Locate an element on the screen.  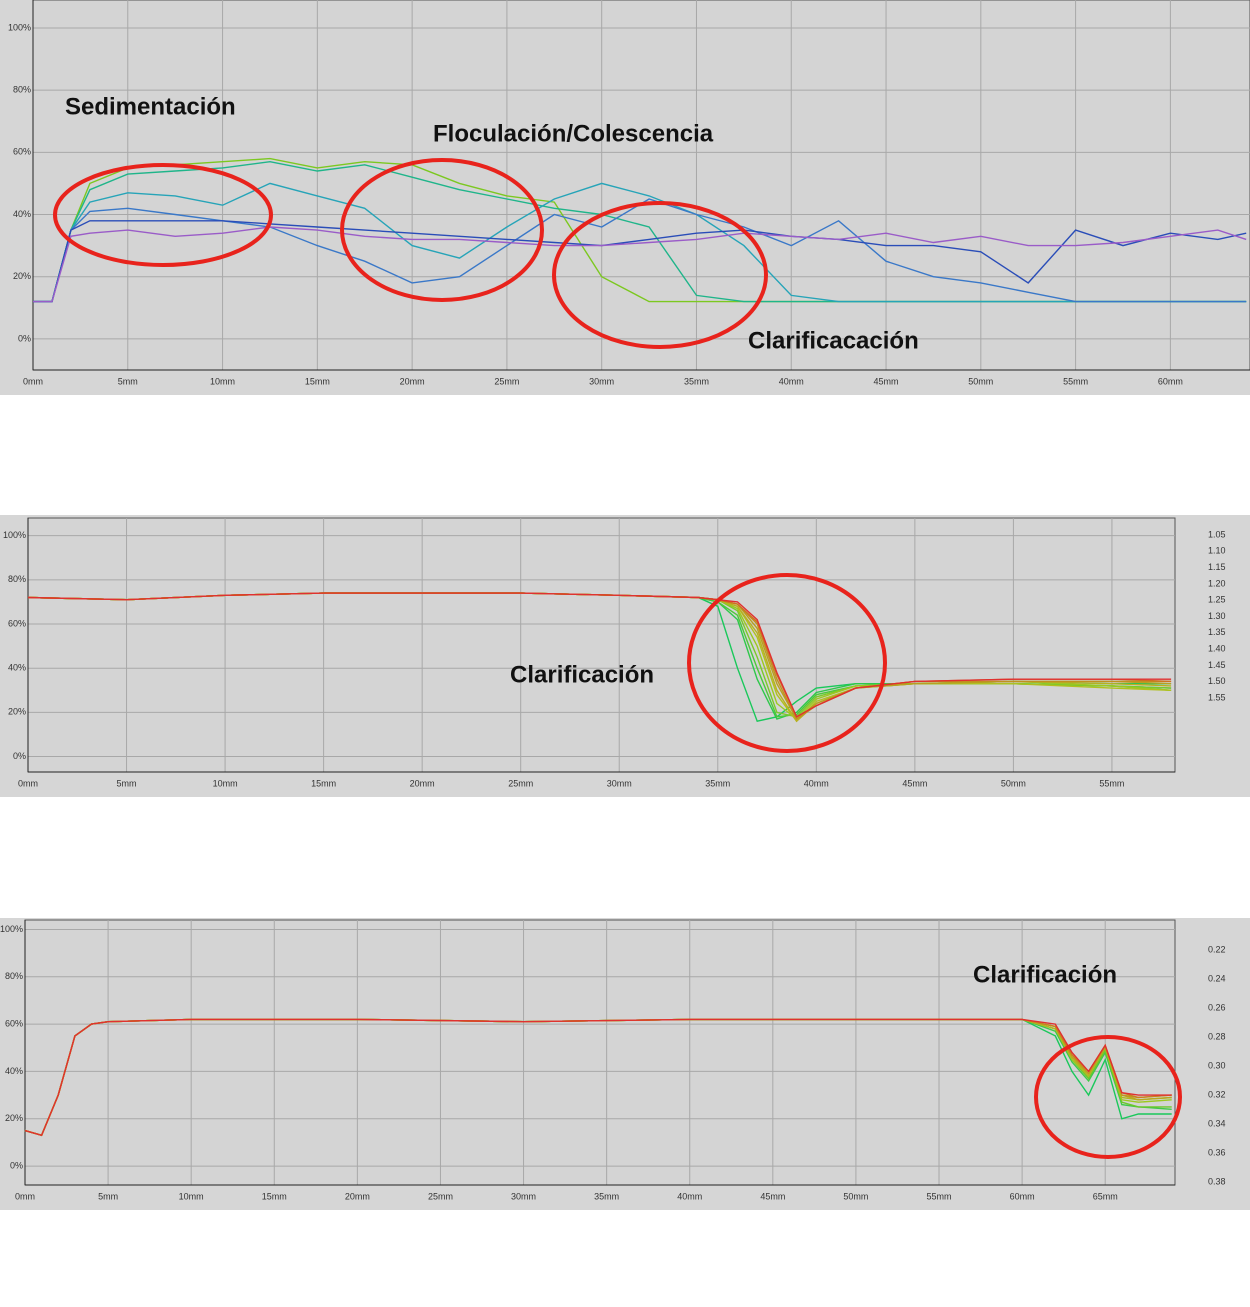
annotation: Floculación/Colescencia is located at coordinates (573, 133).